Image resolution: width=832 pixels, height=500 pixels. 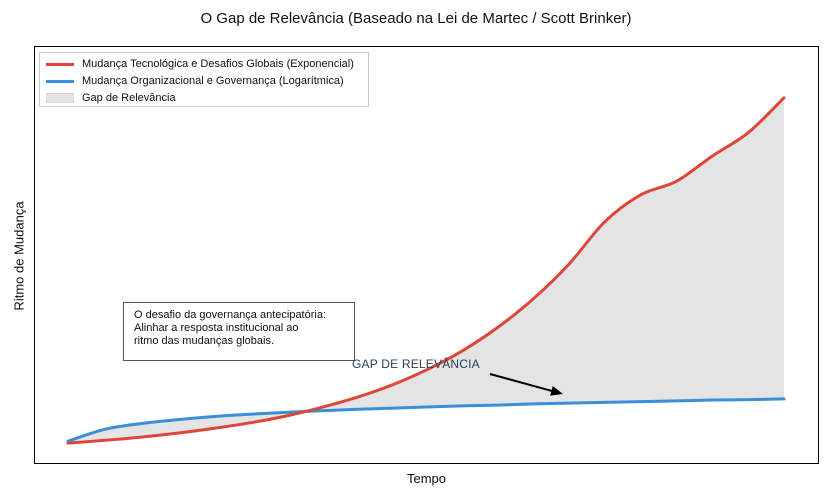 I want to click on legend-swatch-blue-line, so click(x=60, y=81).